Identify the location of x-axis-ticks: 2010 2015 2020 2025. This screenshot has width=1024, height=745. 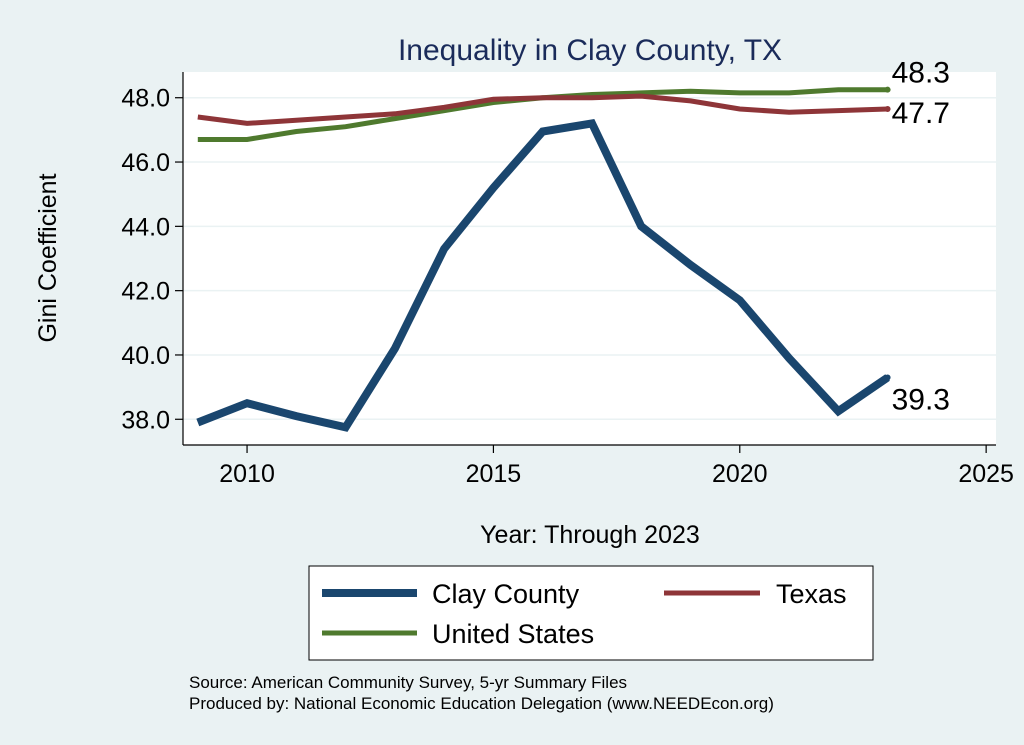
(616, 466).